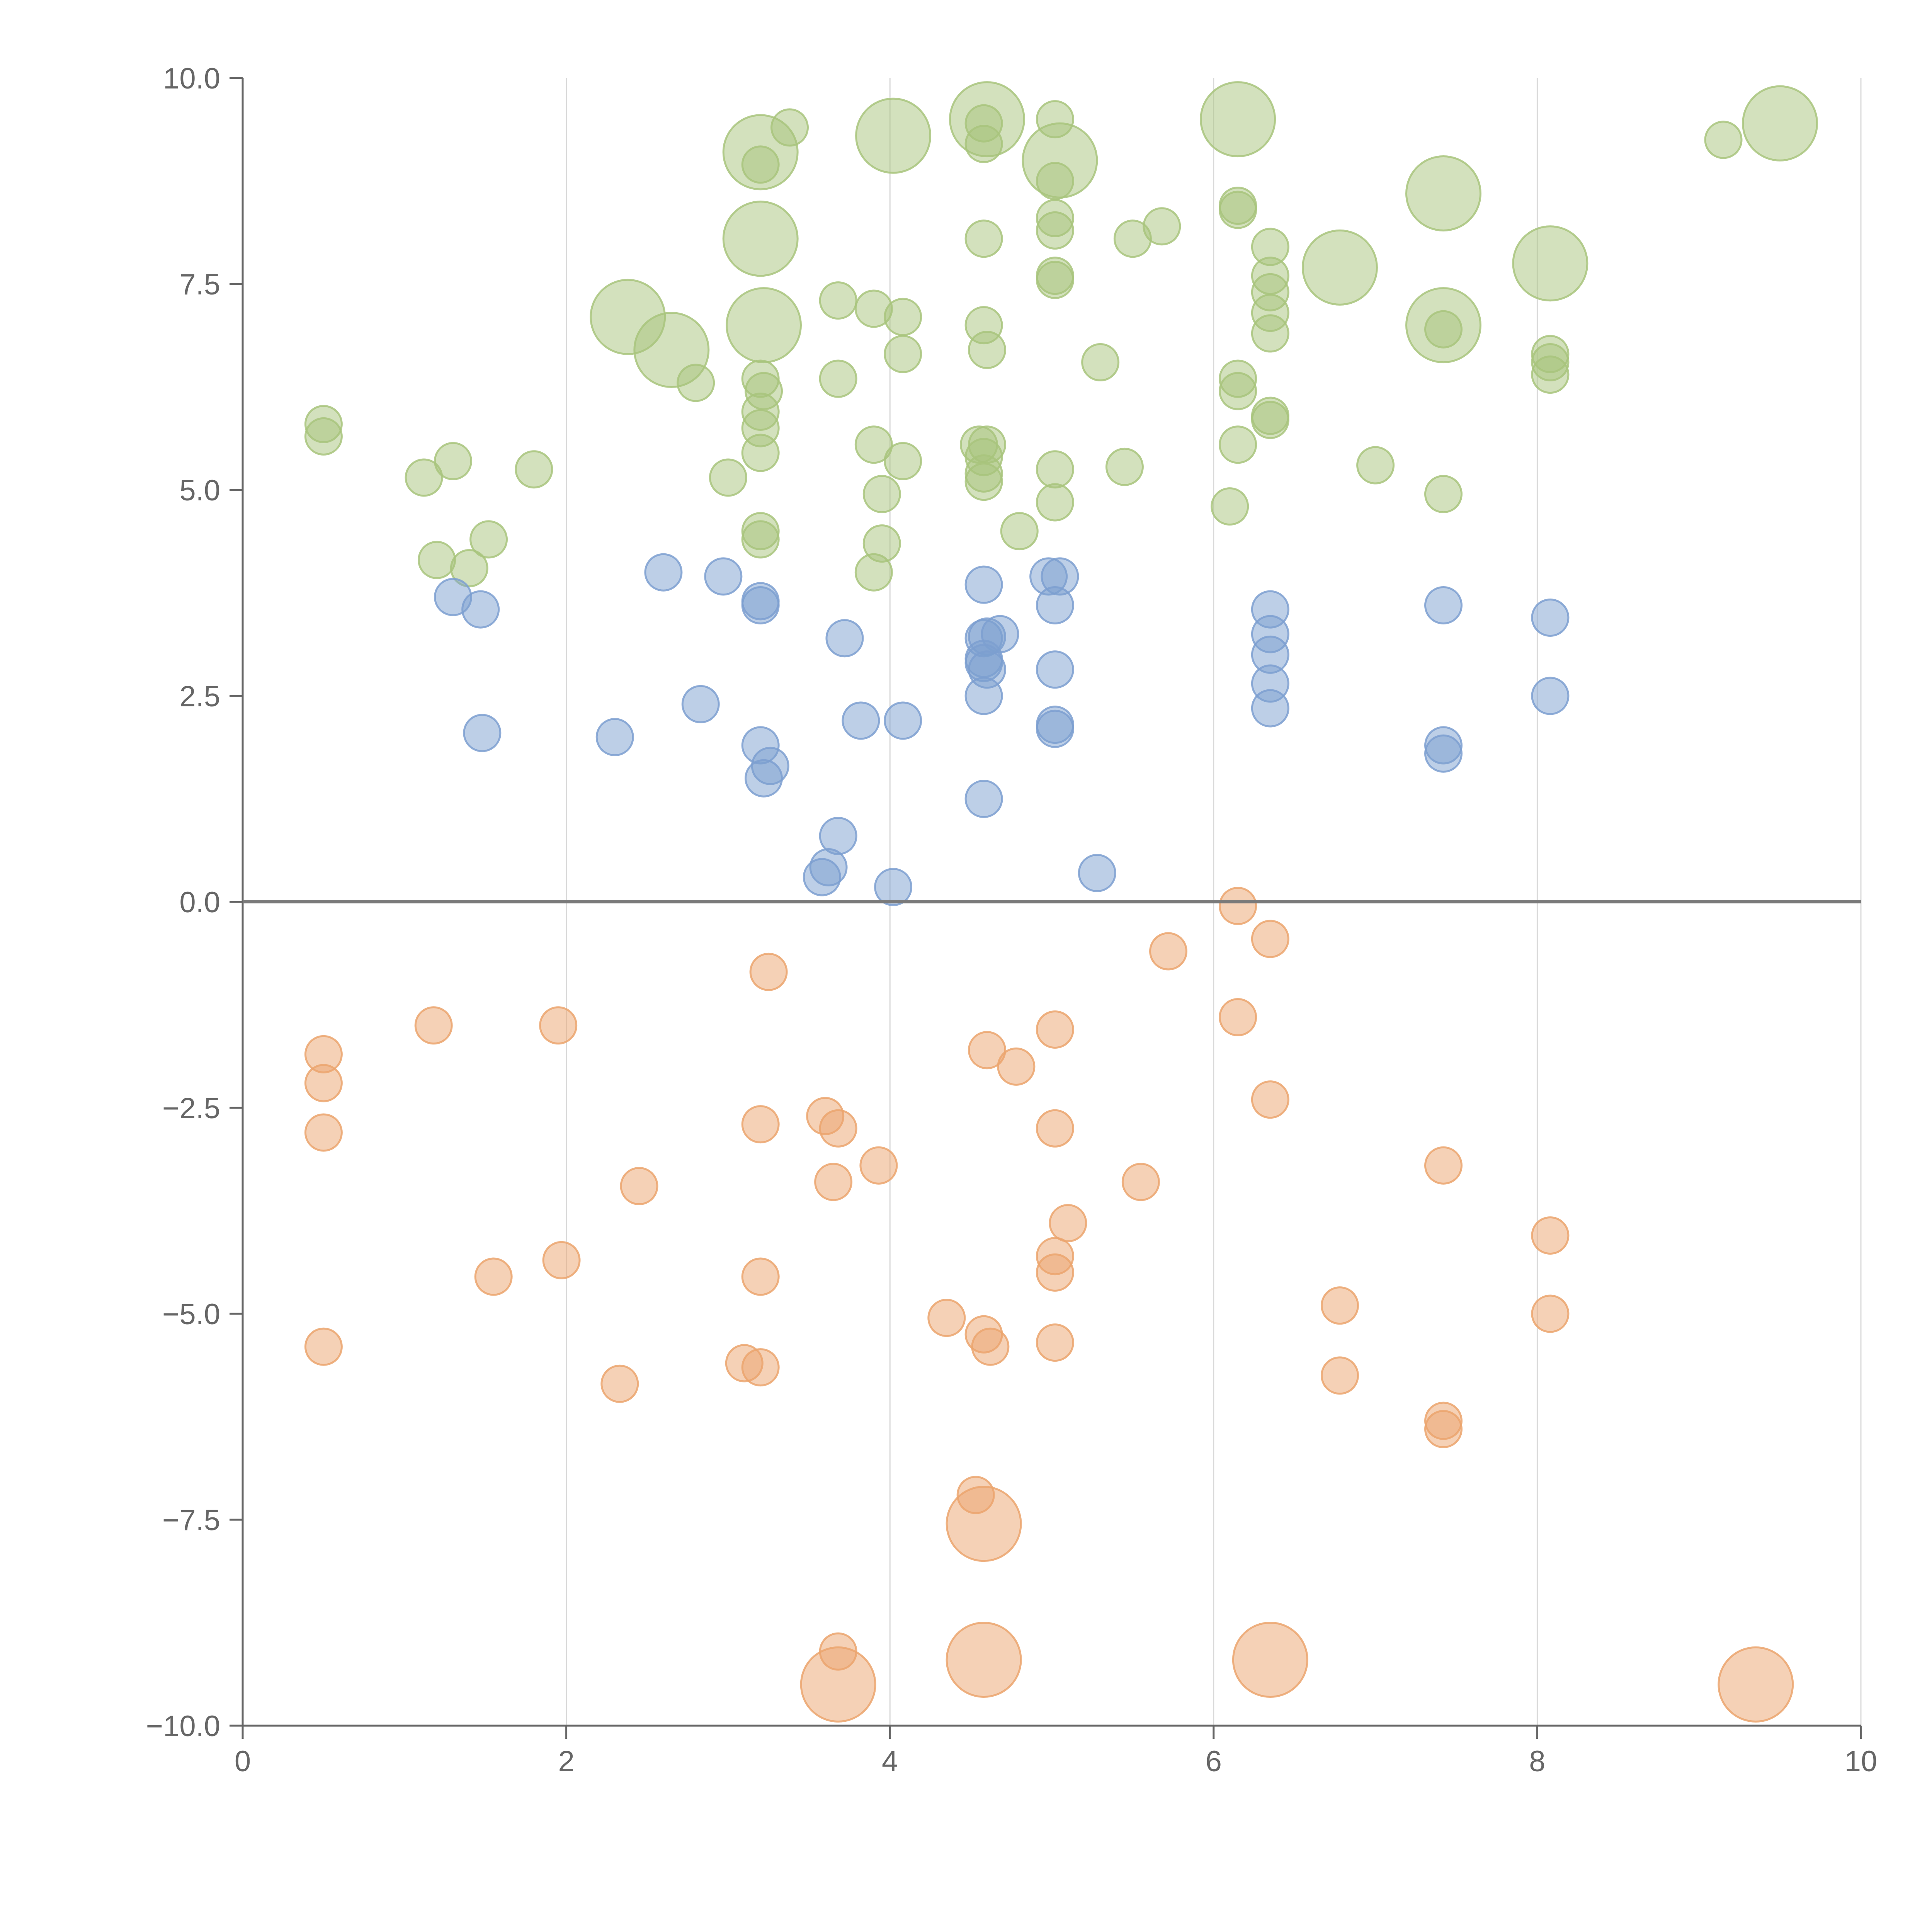 This screenshot has width=1932, height=1932. I want to click on y-tick-label: 7.5, so click(200, 284).